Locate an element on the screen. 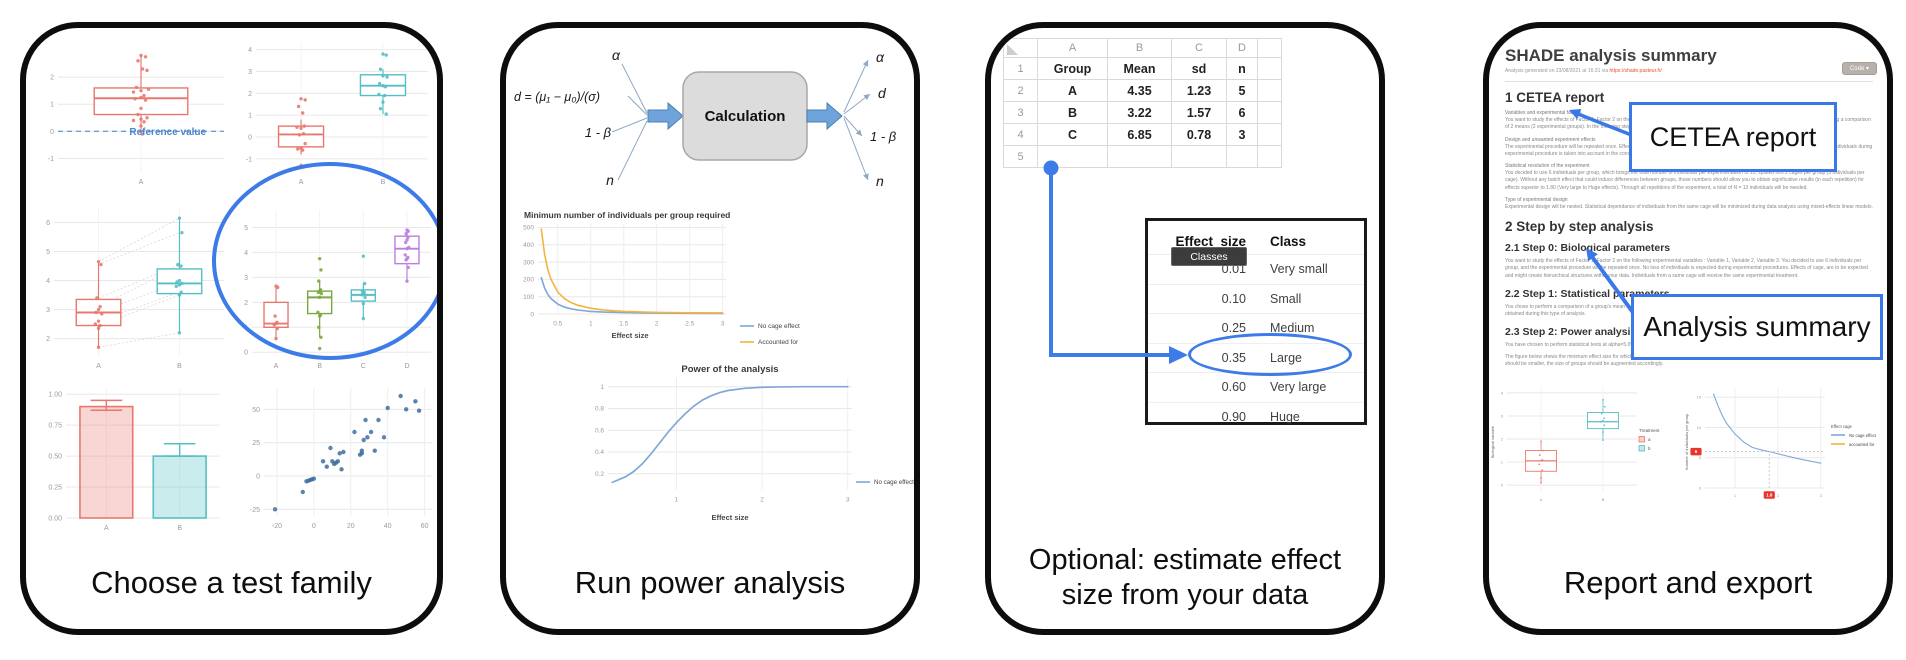 The image size is (1906, 660). svg-text: 1 - β is located at coordinates (883, 136).